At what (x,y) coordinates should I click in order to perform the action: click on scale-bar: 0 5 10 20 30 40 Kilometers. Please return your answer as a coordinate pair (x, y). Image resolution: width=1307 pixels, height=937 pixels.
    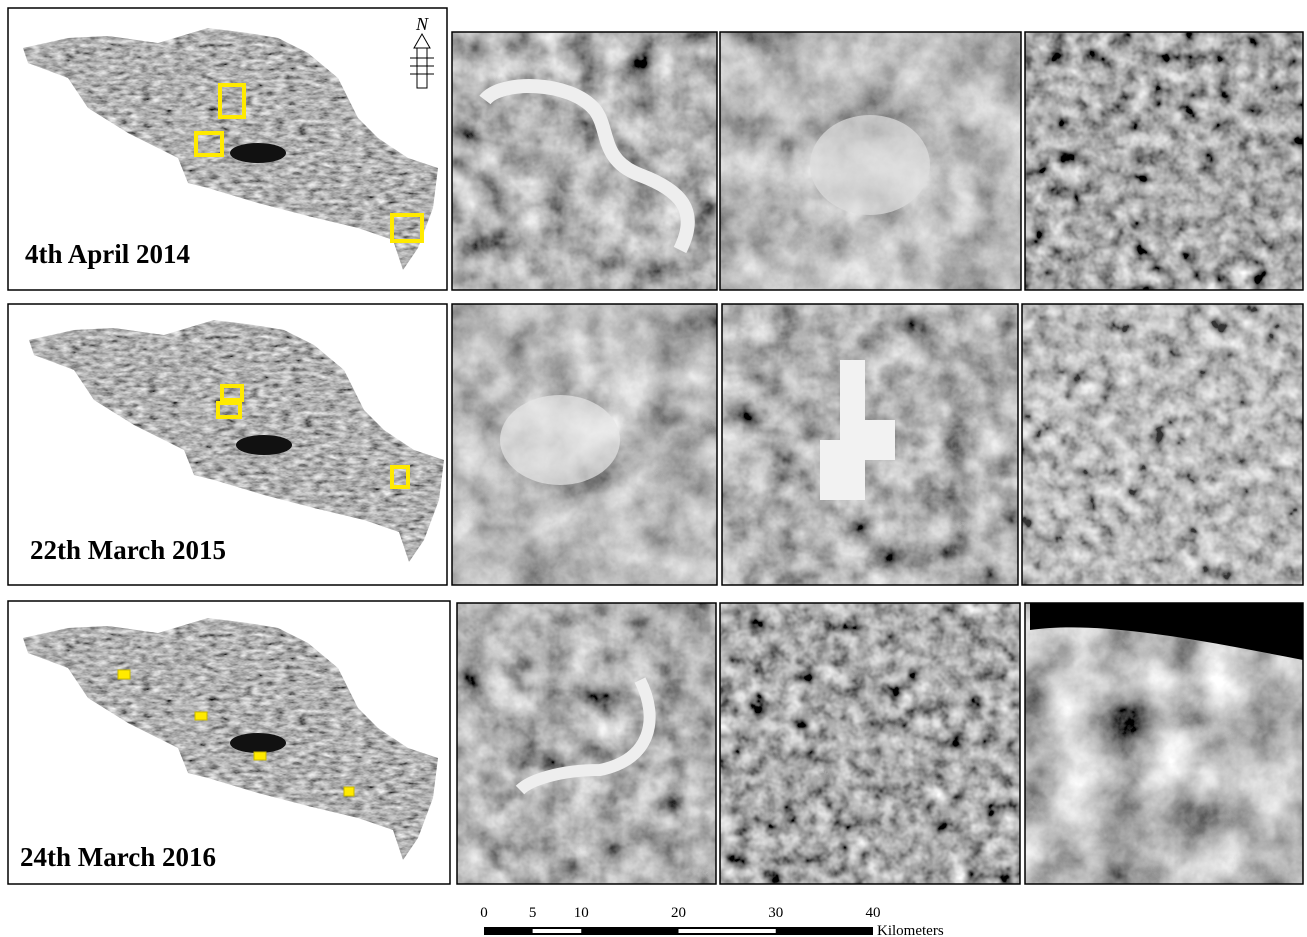
    Looking at the image, I should click on (712, 921).